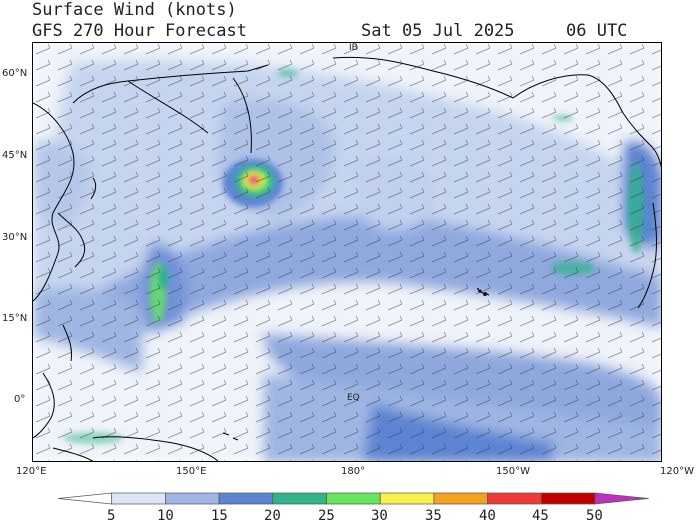  Describe the element at coordinates (15, 73) in the screenshot. I see `lat-label-60n: 60°N` at that location.